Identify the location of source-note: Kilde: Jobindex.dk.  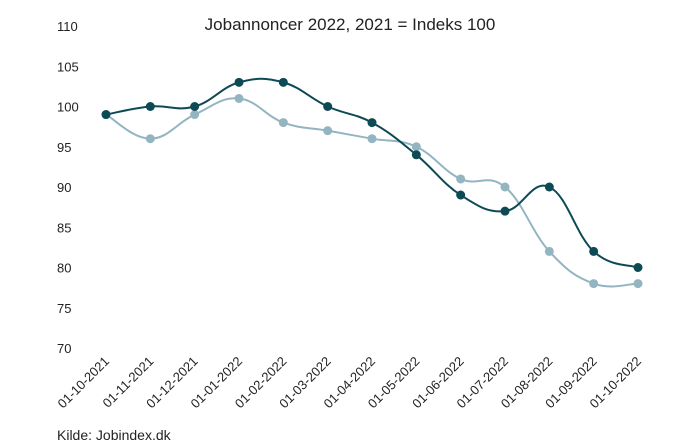
(114, 435).